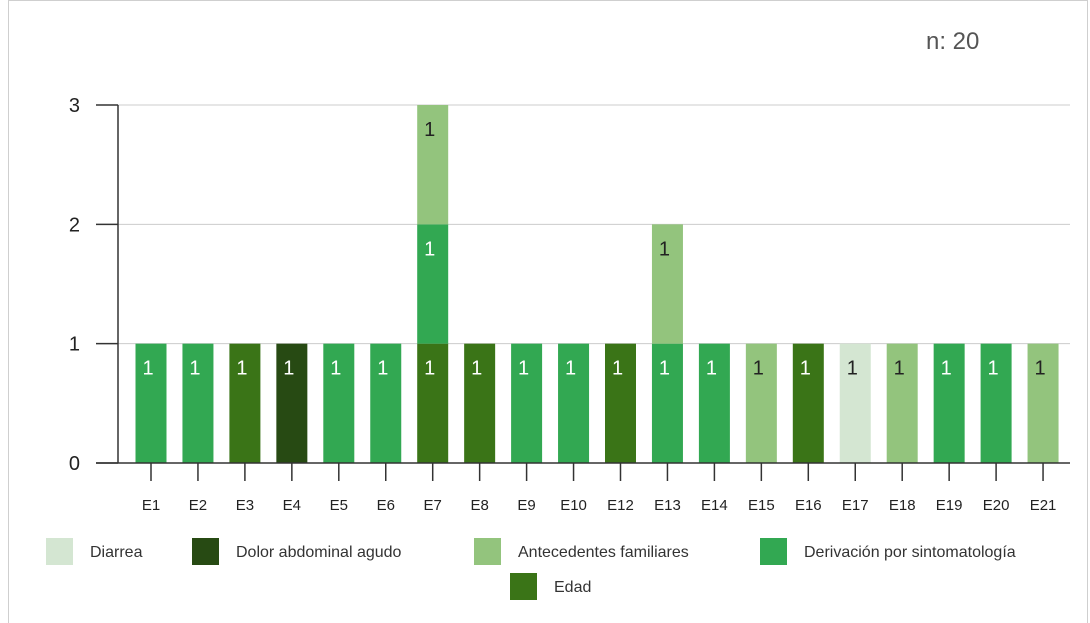 This screenshot has height=623, width=1090. I want to click on bar-E8-edad, so click(480, 403).